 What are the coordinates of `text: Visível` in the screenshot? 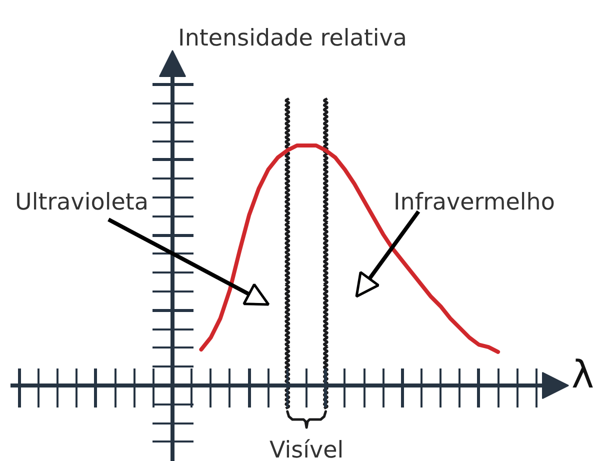 It's located at (306, 449).